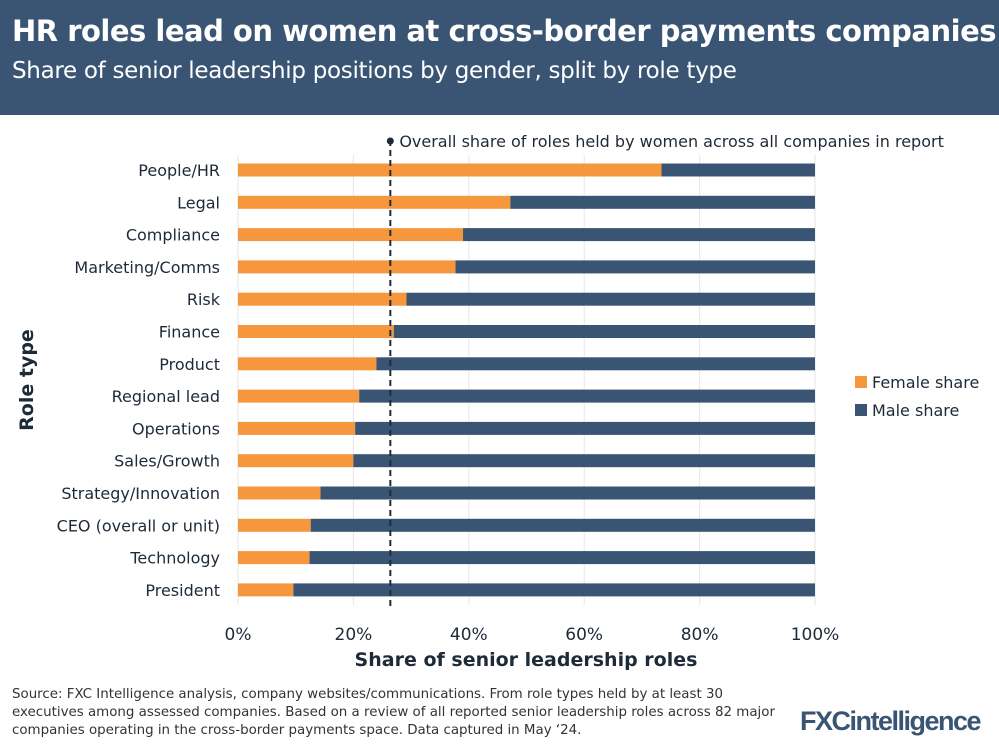 Image resolution: width=999 pixels, height=749 pixels. What do you see at coordinates (167, 461) in the screenshot?
I see `y-tick-label: Sales/Growth` at bounding box center [167, 461].